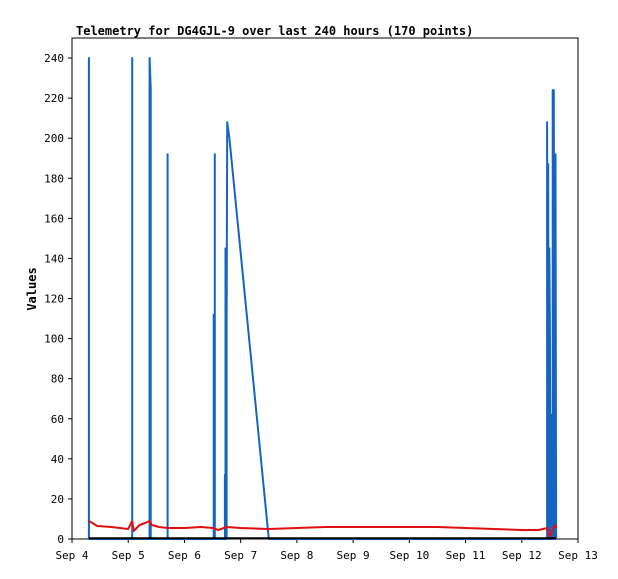 This screenshot has height=579, width=618. What do you see at coordinates (54, 98) in the screenshot?
I see `y-tick-label: 220` at bounding box center [54, 98].